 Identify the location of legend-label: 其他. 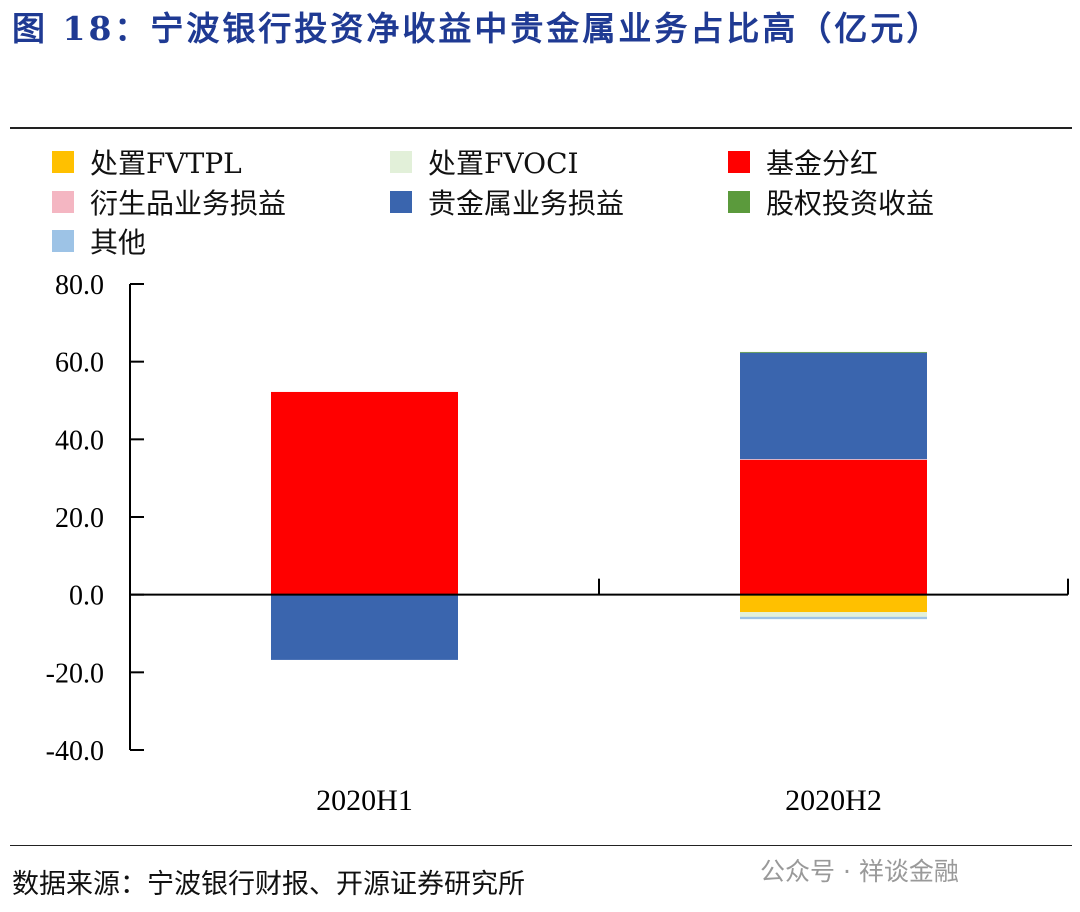
(118, 242).